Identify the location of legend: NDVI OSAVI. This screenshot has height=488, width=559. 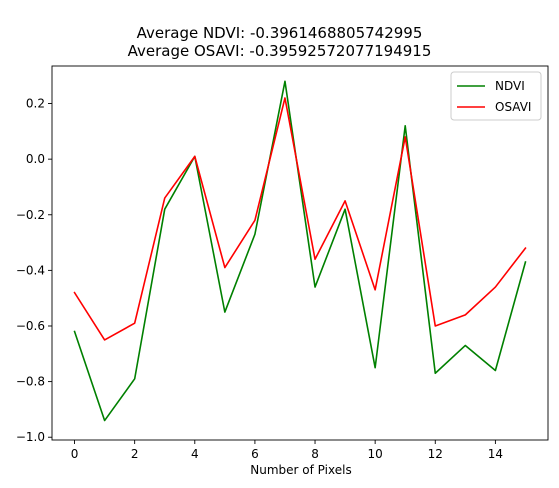
(496, 96).